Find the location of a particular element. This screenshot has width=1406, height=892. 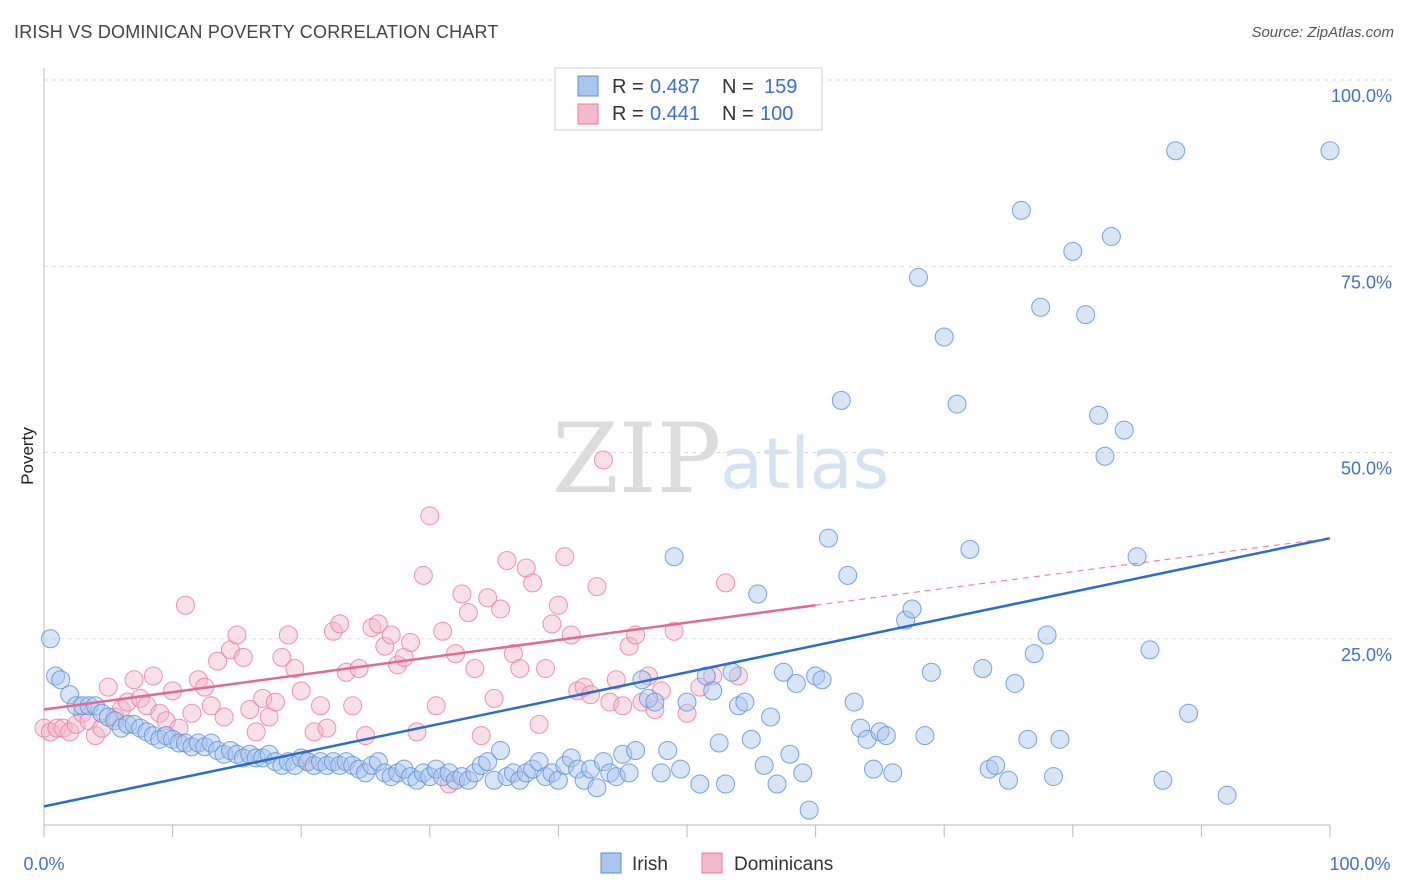

watermark: ZIP atlas is located at coordinates (720, 459).